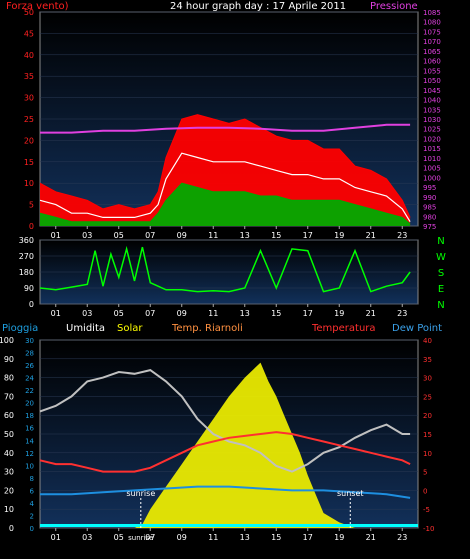 This screenshot has width=470, height=559. What do you see at coordinates (213, 537) in the screenshot?
I see `hour-tick-label: 11` at bounding box center [213, 537].